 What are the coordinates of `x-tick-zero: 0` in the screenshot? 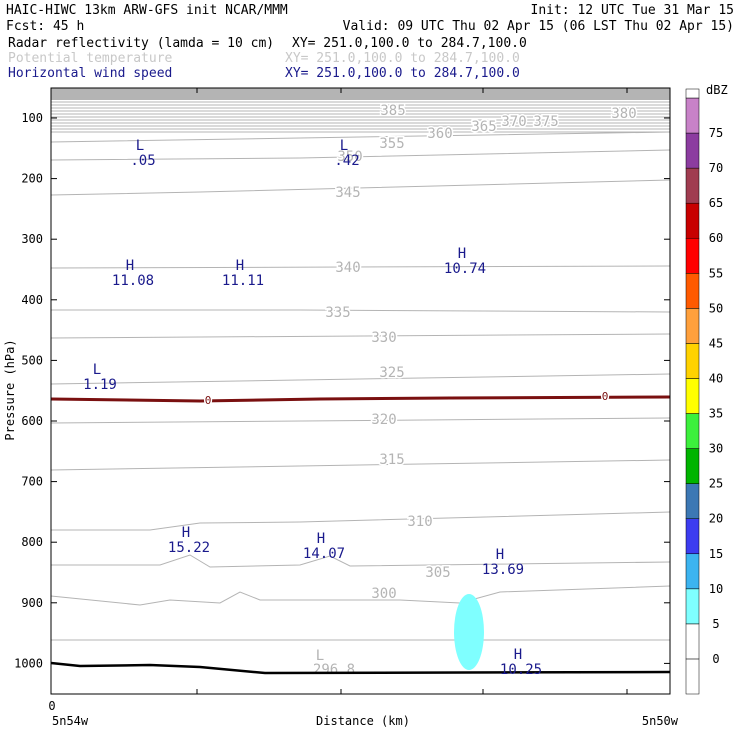 It's located at (51, 706).